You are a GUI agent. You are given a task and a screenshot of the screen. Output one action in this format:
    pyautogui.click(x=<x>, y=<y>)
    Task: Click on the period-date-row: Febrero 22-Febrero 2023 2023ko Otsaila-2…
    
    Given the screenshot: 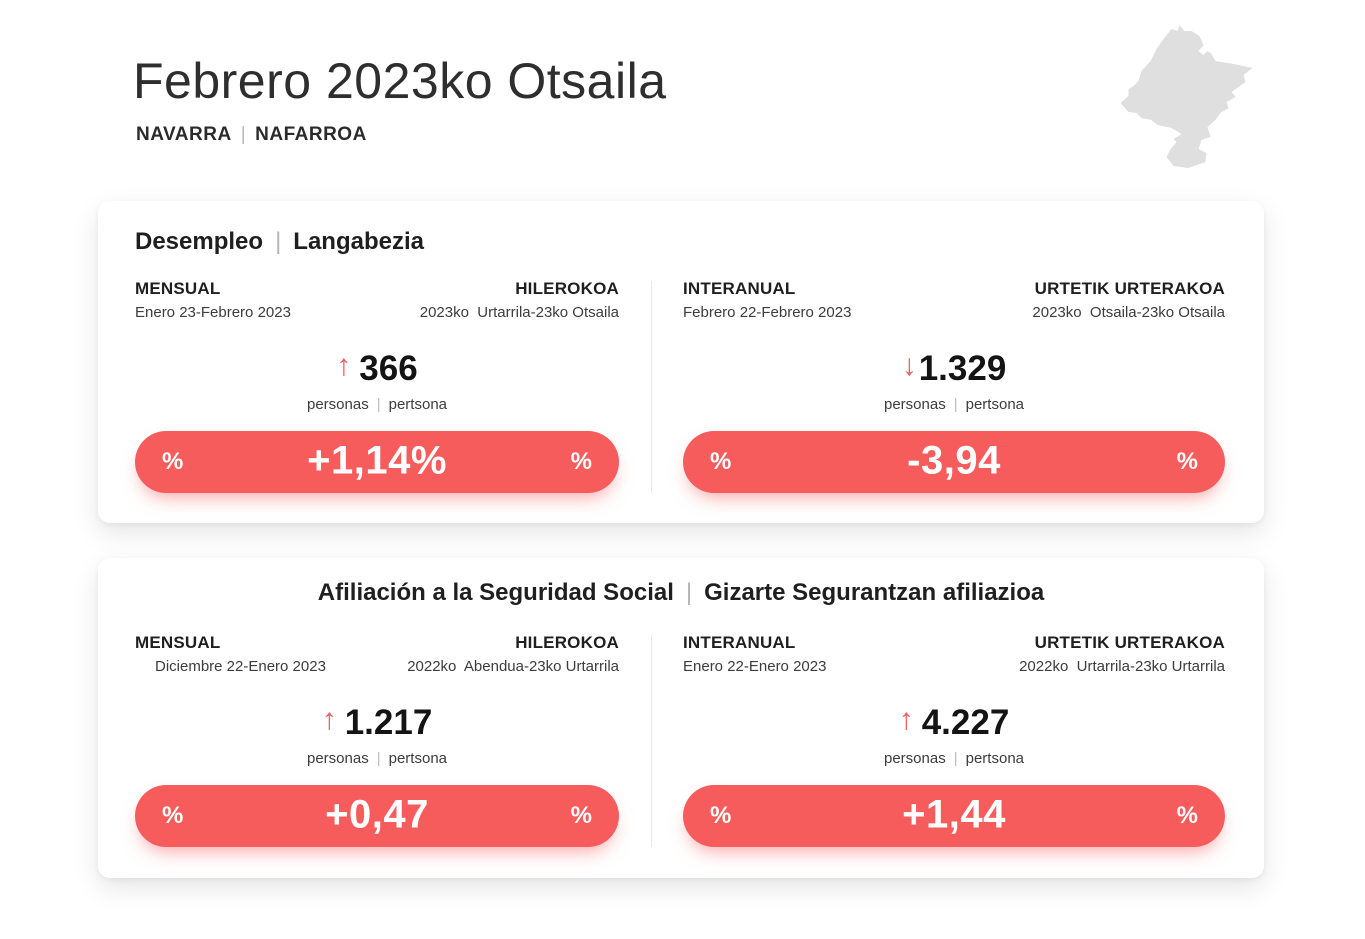 What is the action you would take?
    pyautogui.click(x=954, y=313)
    